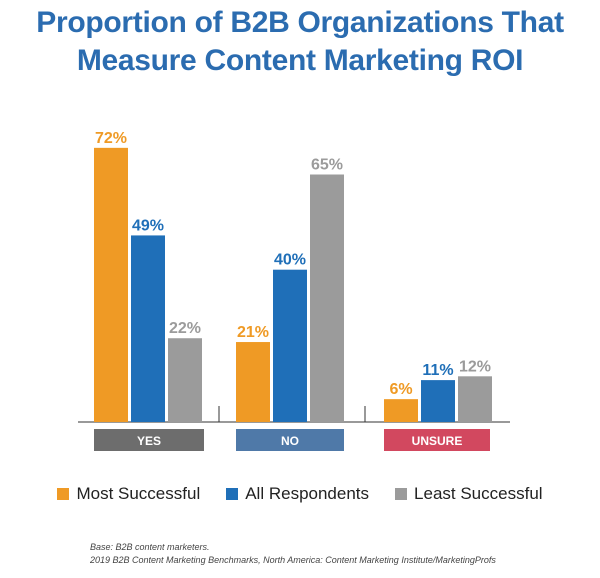  I want to click on category-box-unsure, so click(437, 440).